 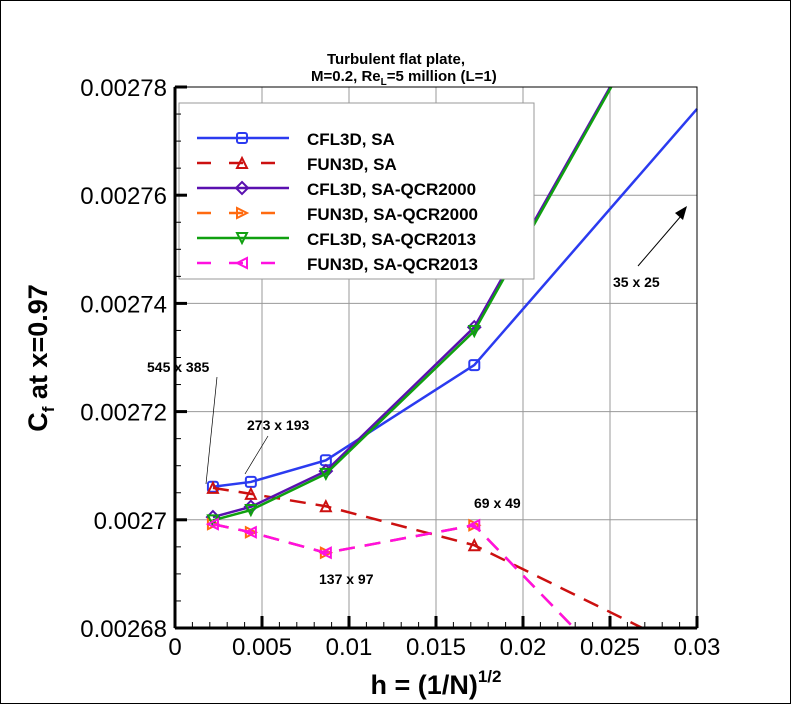 I want to click on legend-label: FUN3D, SA, so click(x=352, y=164).